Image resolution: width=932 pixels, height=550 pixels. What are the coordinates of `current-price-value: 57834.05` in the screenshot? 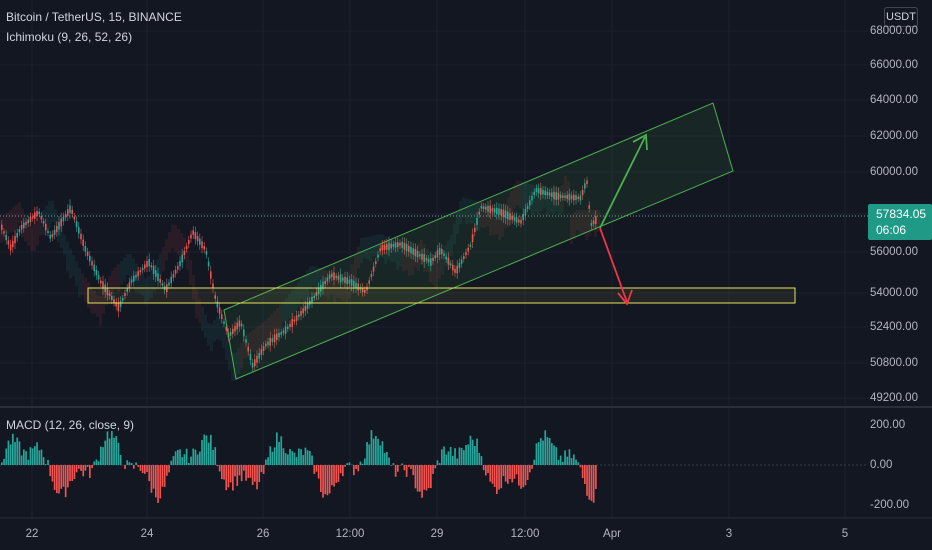 It's located at (901, 214).